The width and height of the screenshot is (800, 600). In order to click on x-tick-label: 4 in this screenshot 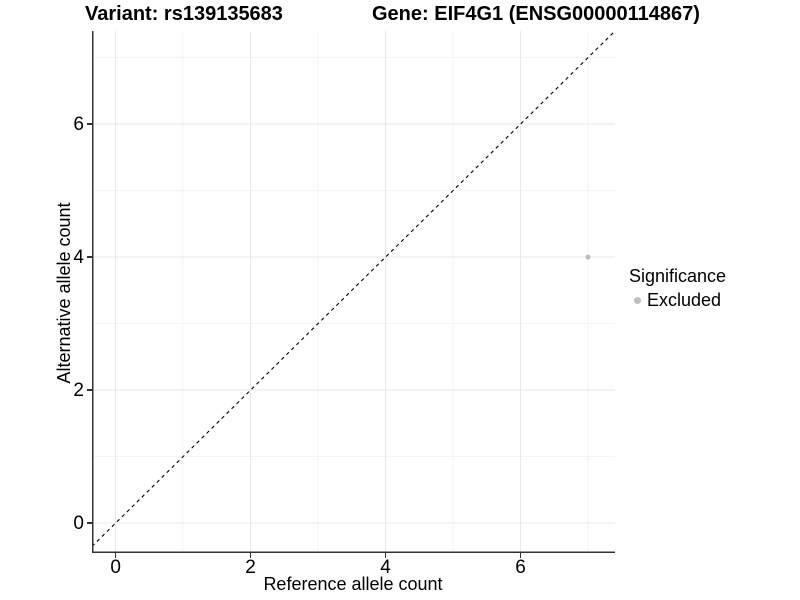, I will do `click(385, 567)`.